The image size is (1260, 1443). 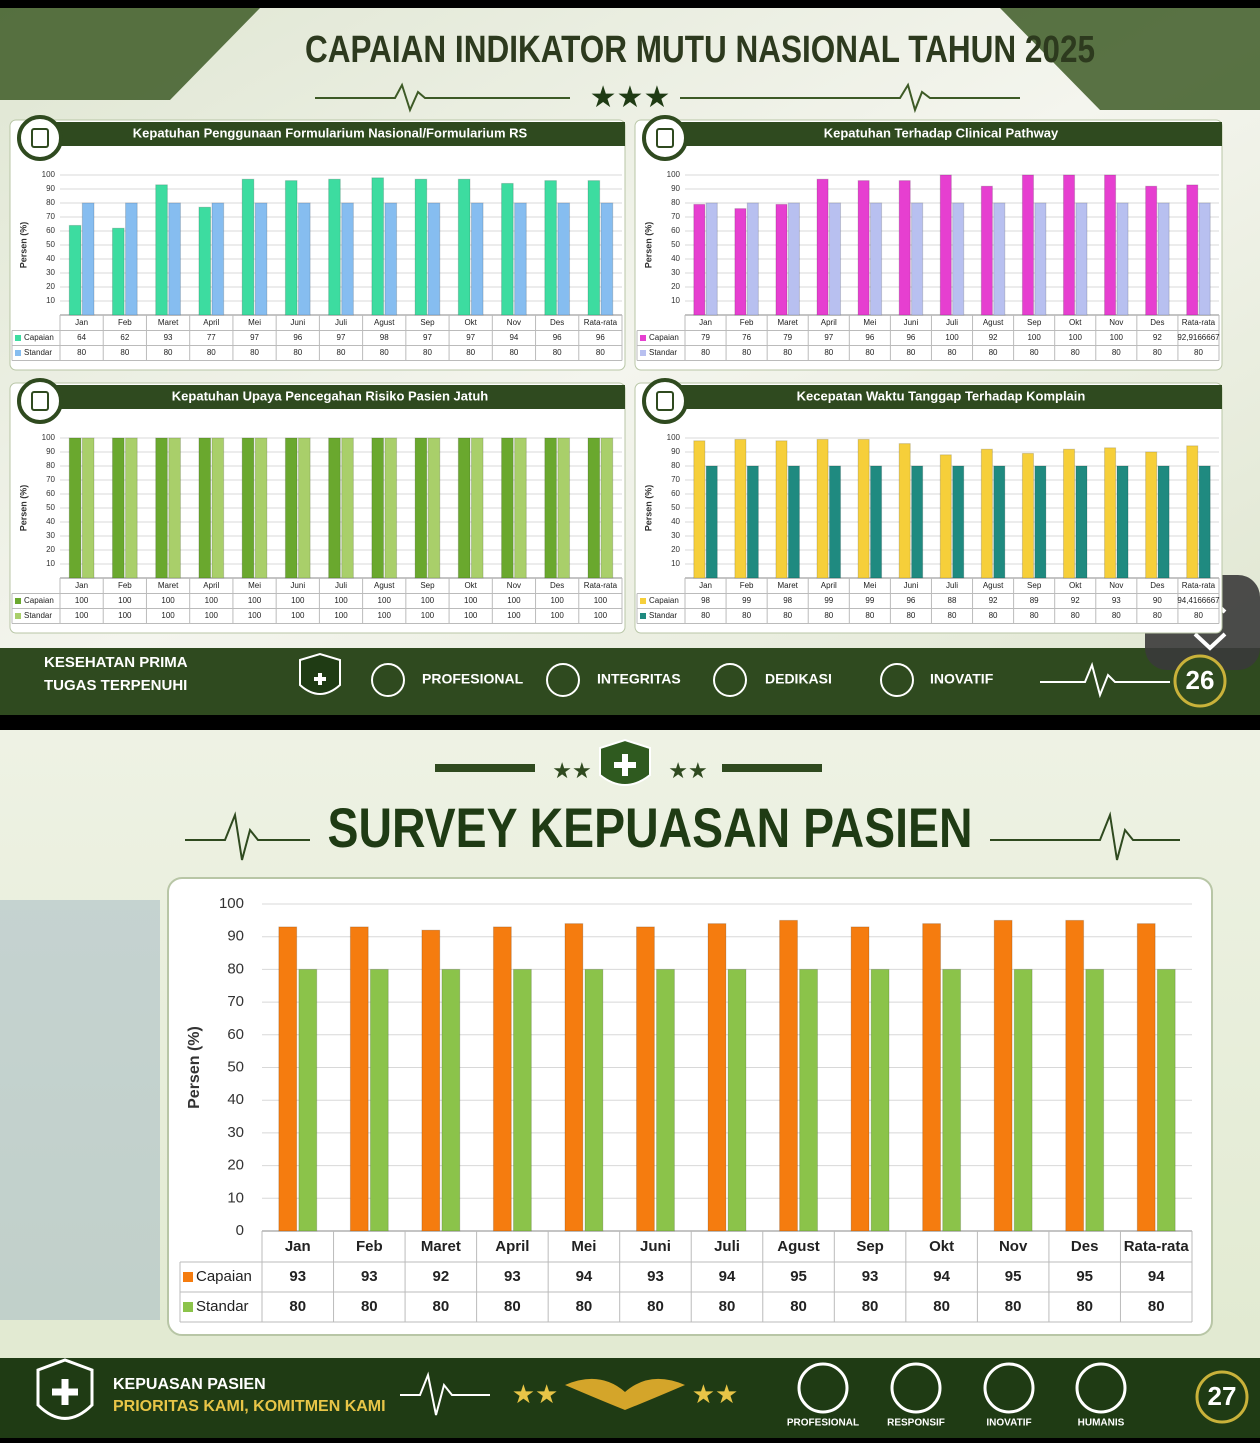 What do you see at coordinates (80, 1110) in the screenshot?
I see `hospital-illustration` at bounding box center [80, 1110].